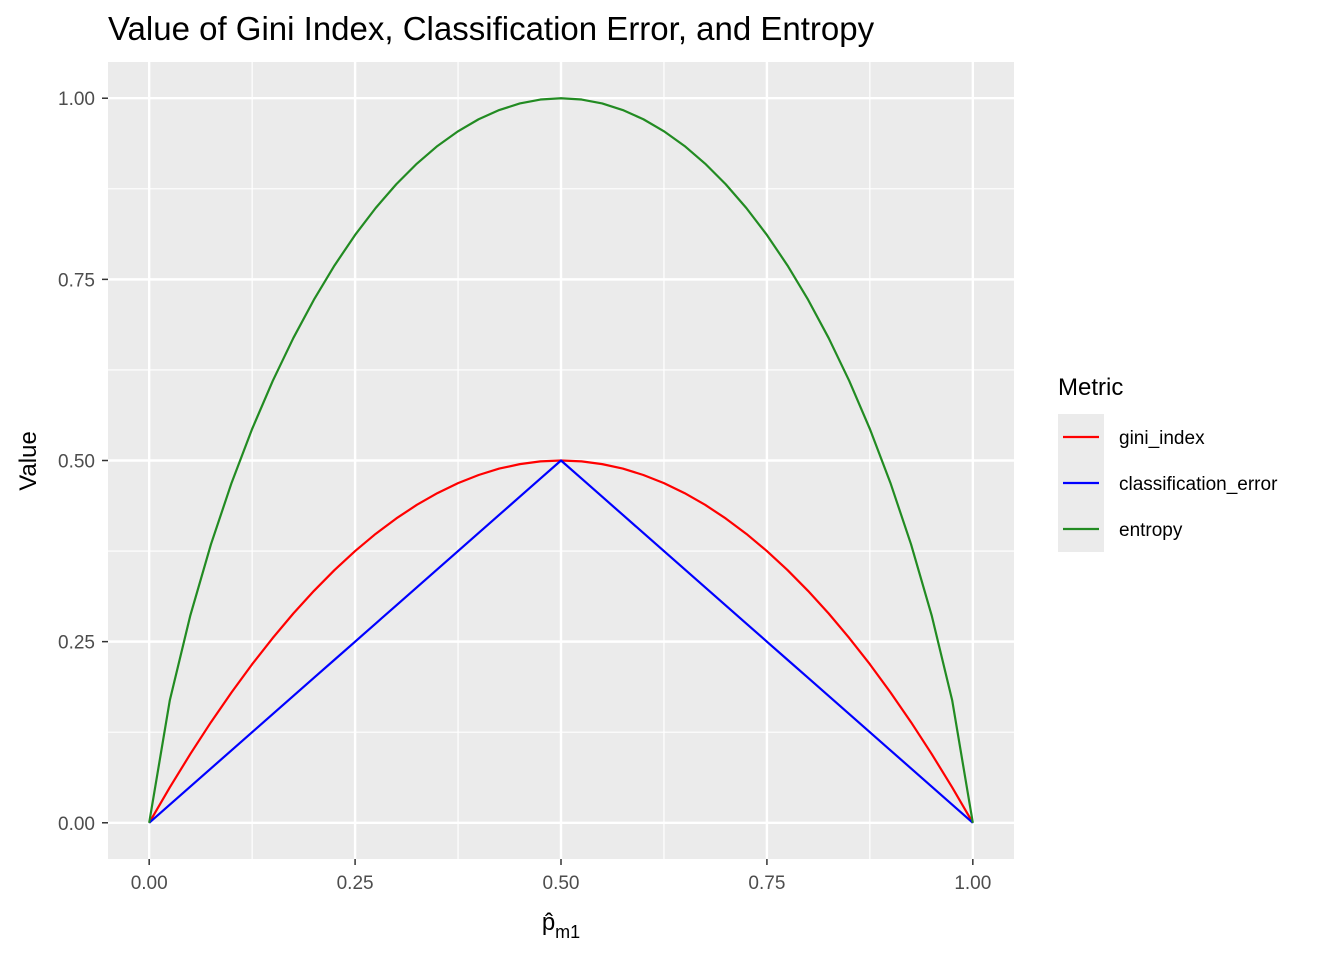 This screenshot has height=965, width=1344. I want to click on y-axis-ticks: 0.00 0.25 0.50 0.75 1.00, so click(83, 462).